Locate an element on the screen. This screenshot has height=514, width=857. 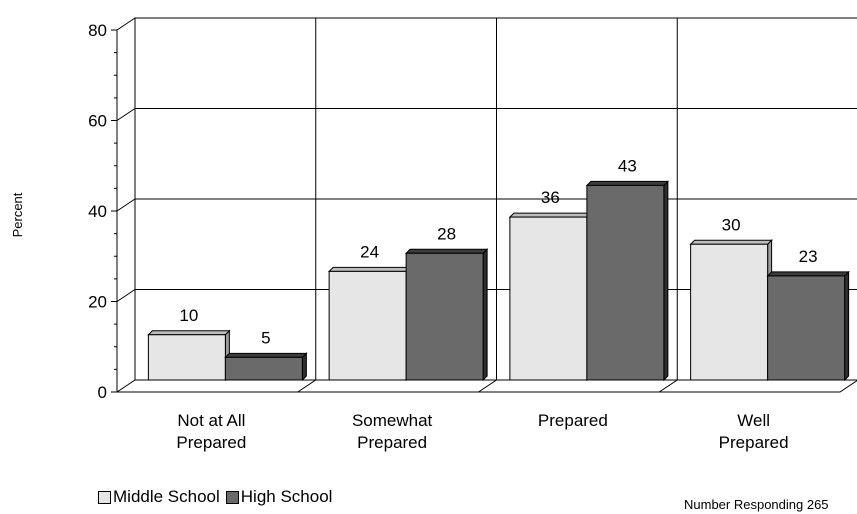
y-tick-label: 40 is located at coordinates (97, 211).